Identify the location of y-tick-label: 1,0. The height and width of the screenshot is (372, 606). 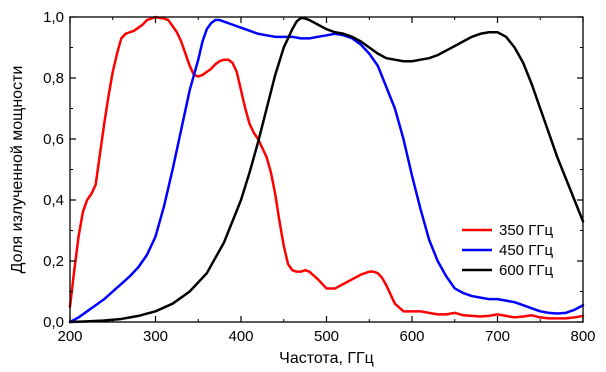
(53, 17).